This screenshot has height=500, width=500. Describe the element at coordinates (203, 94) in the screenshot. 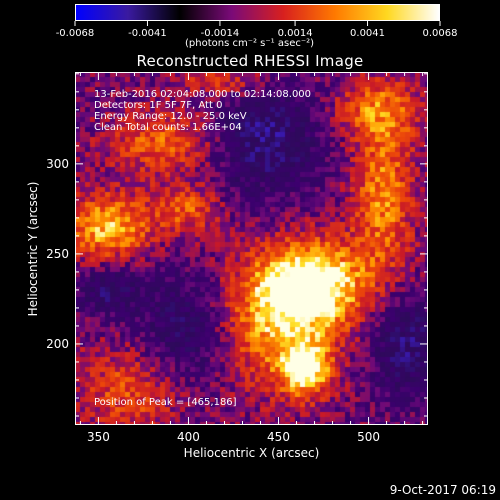

I see `annotation-time-range: 13-Feb-2016 02:04:08.000 to 02:14:08.000` at that location.